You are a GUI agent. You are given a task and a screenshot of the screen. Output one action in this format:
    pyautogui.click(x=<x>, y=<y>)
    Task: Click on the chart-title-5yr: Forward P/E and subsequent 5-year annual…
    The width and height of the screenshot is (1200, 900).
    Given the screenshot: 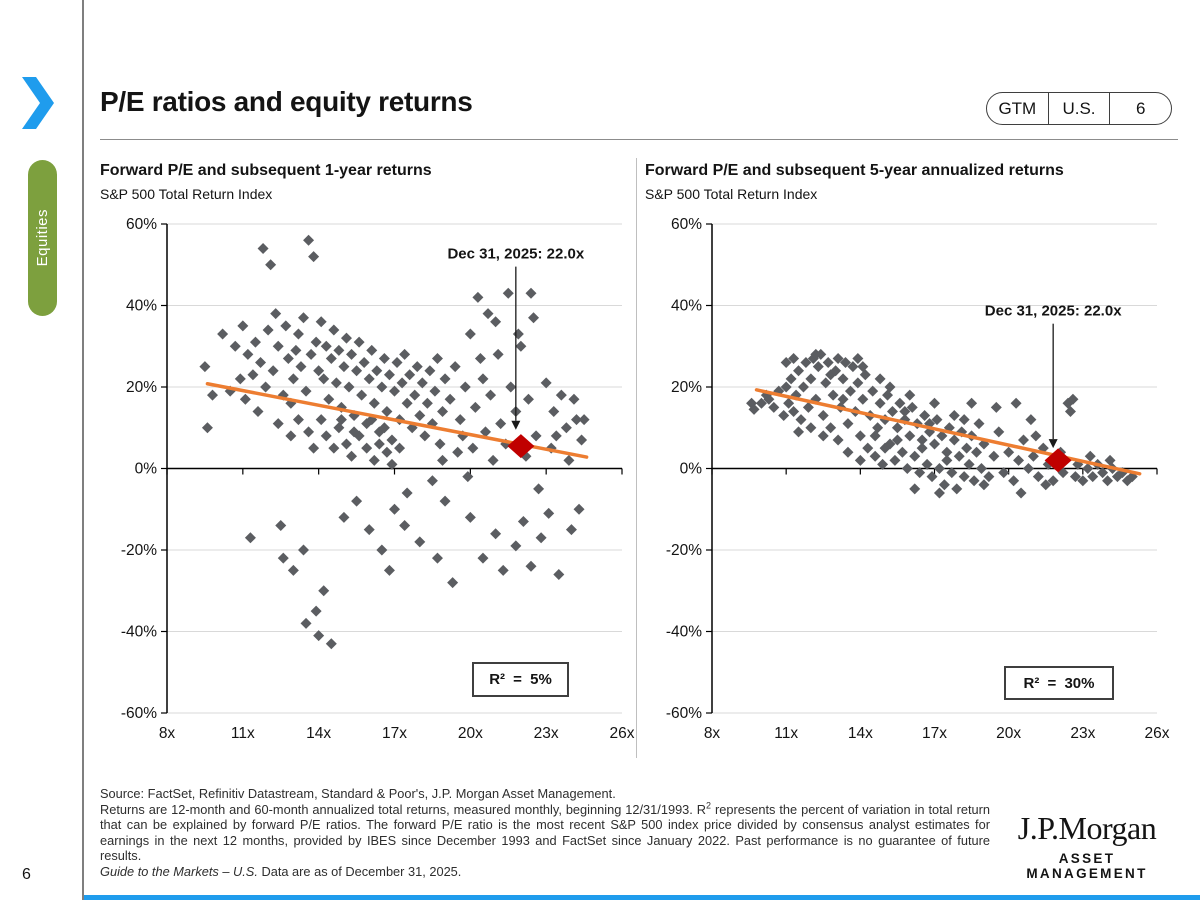 What is the action you would take?
    pyautogui.click(x=854, y=170)
    